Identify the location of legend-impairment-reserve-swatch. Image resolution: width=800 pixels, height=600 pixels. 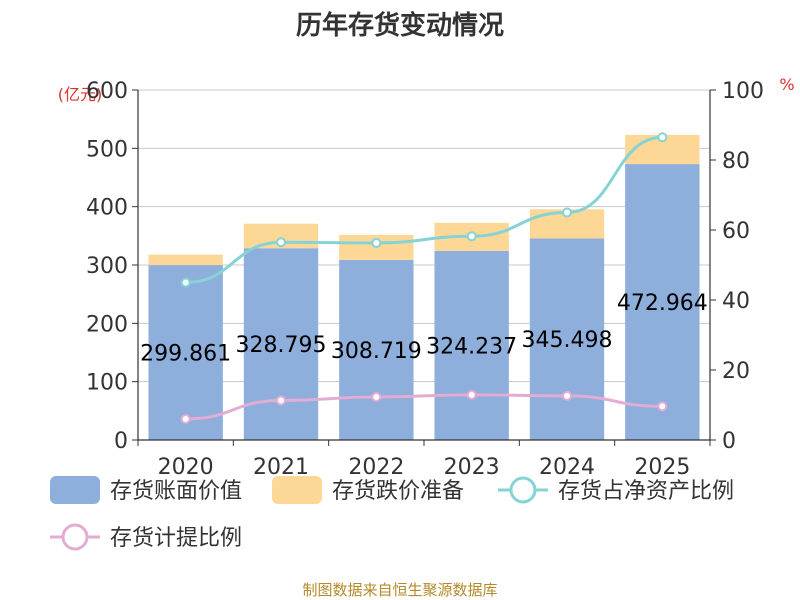
(297, 490).